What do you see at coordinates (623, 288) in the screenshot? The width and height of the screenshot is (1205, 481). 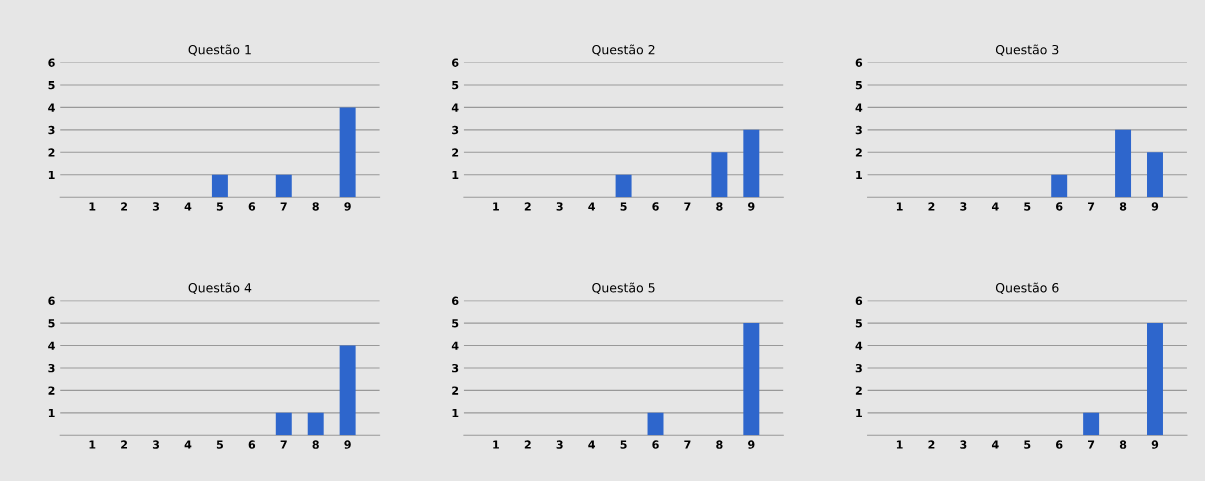 I see `chart-title: Questão 5` at bounding box center [623, 288].